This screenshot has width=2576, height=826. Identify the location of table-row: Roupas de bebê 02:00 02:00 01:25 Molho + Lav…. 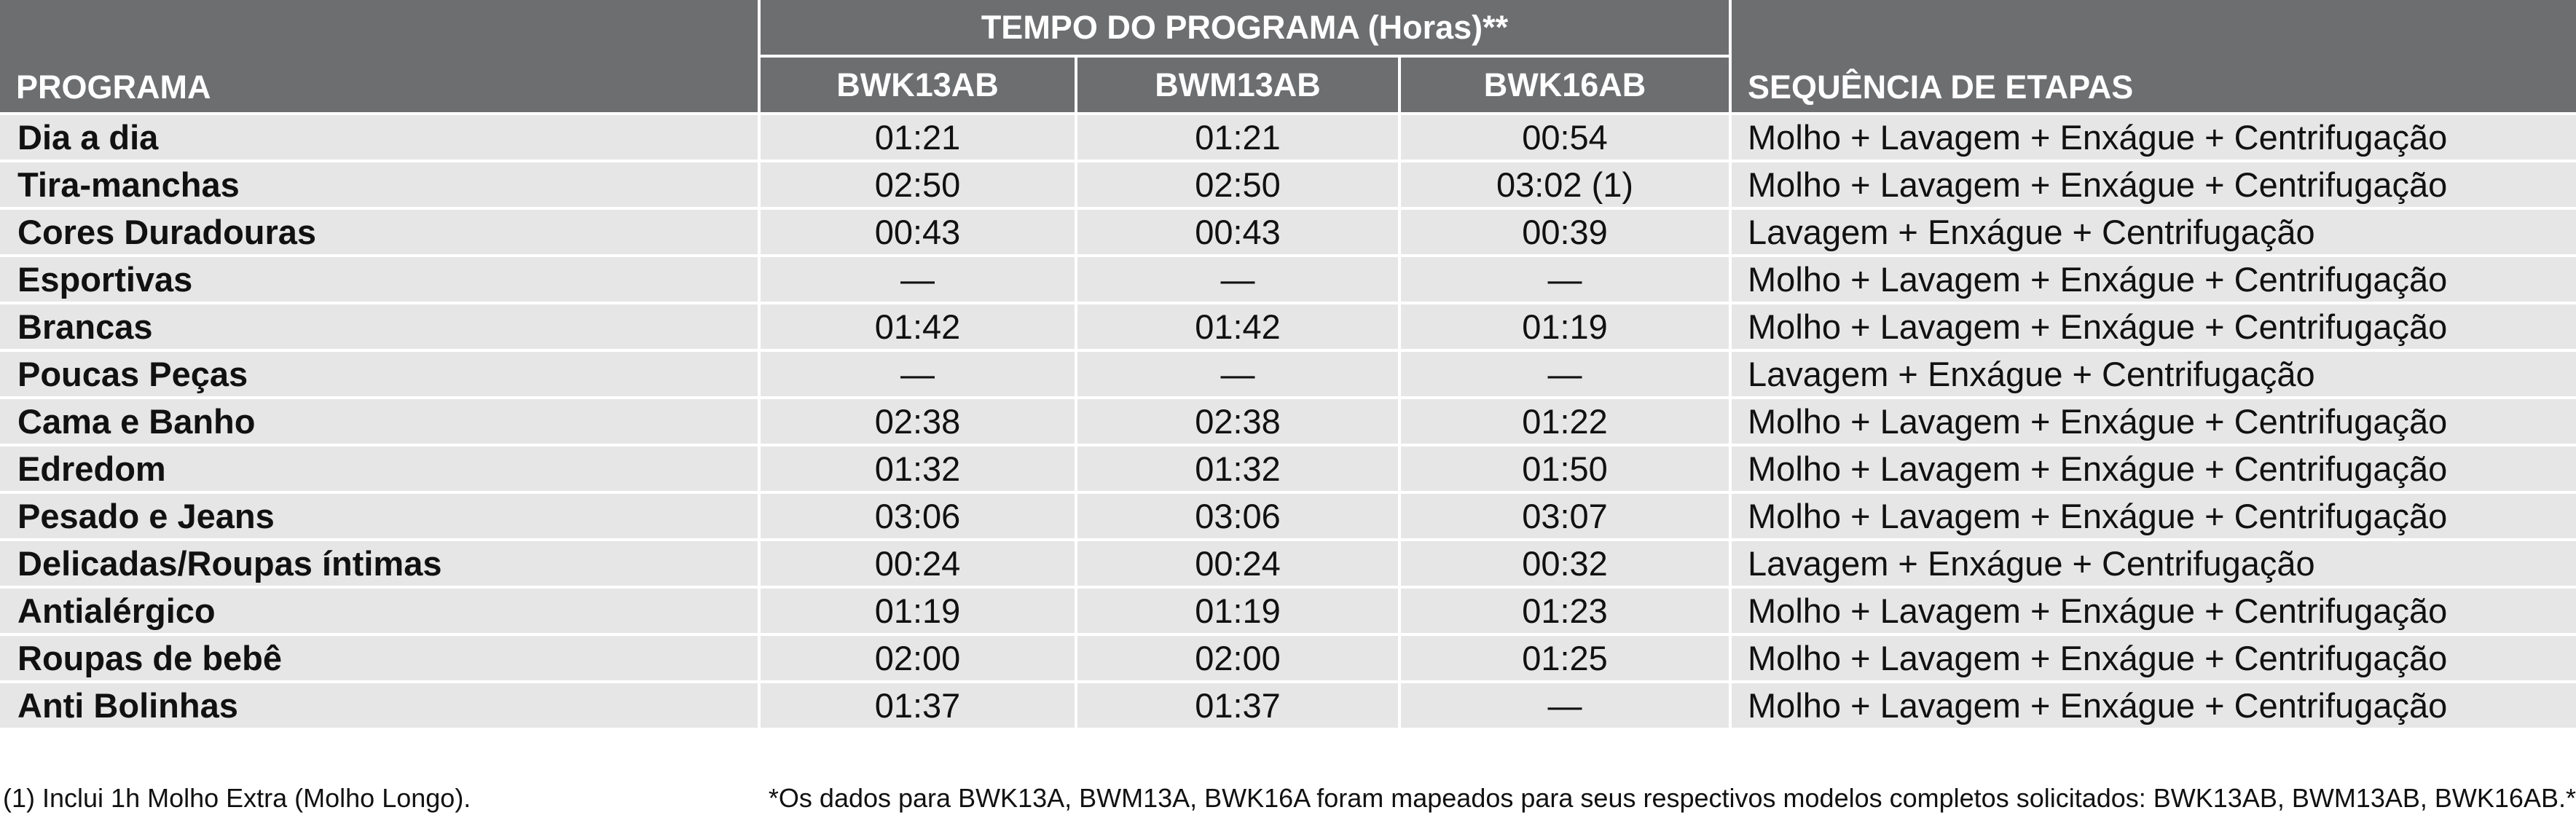
(1288, 658).